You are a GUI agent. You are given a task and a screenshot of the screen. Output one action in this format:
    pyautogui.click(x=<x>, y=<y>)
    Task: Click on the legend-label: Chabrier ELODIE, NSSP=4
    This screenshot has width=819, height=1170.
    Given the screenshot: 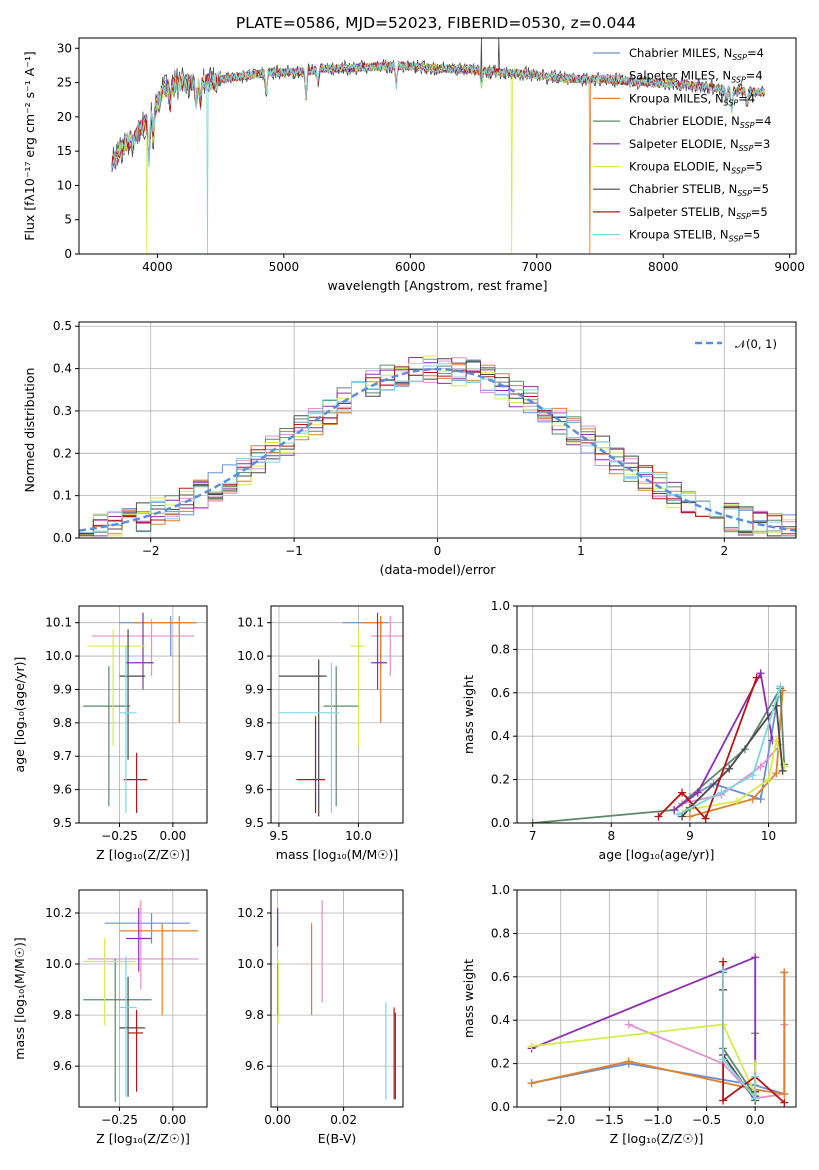 What is the action you would take?
    pyautogui.click(x=700, y=122)
    